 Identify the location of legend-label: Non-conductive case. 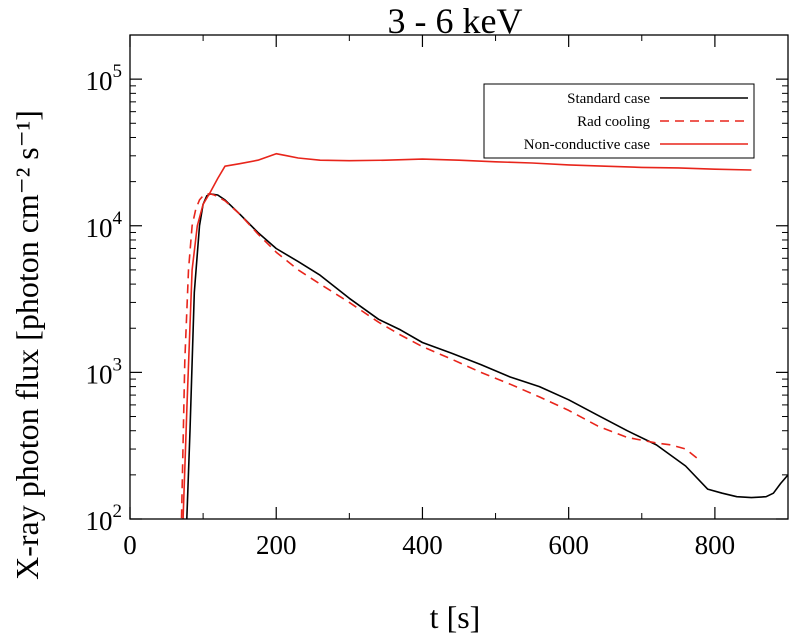
(587, 145).